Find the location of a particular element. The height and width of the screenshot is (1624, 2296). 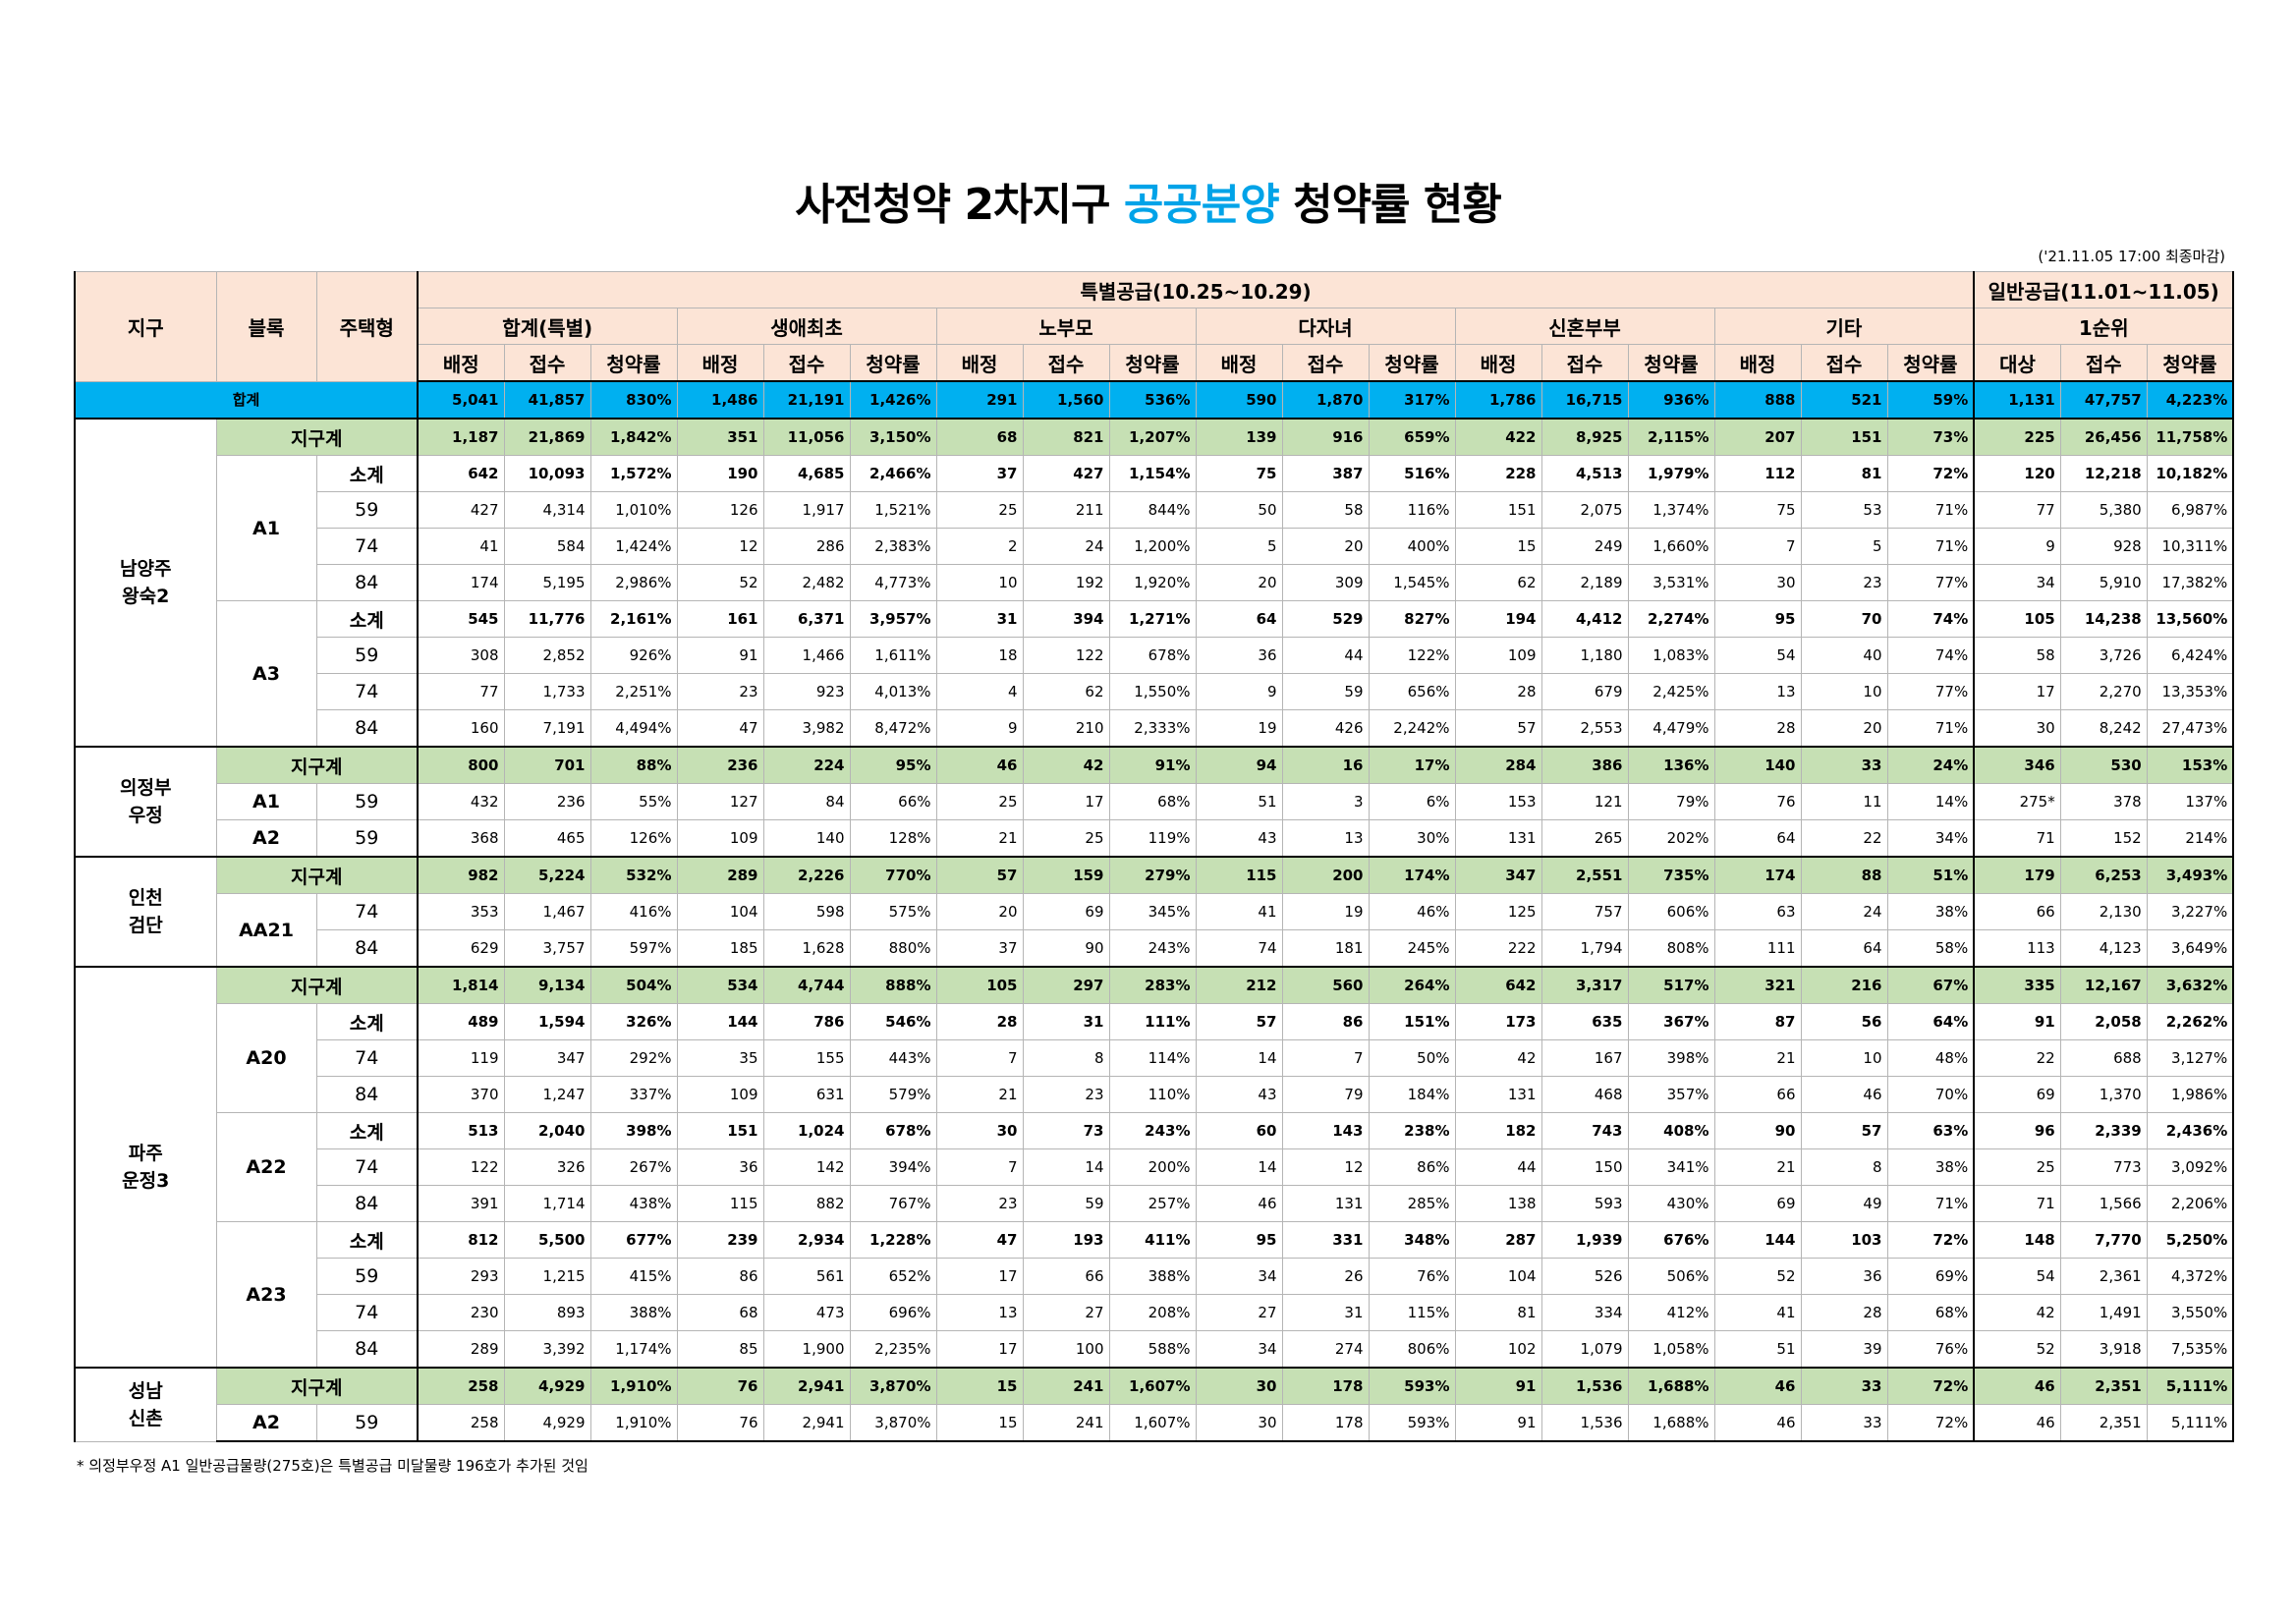

data-cell: 517% is located at coordinates (1671, 985).